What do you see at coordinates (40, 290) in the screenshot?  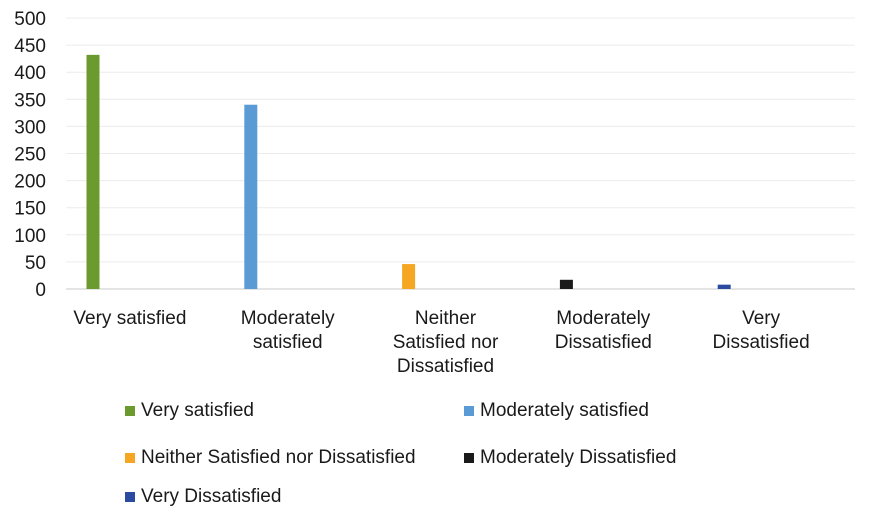 I see `y-tick-label: 0` at bounding box center [40, 290].